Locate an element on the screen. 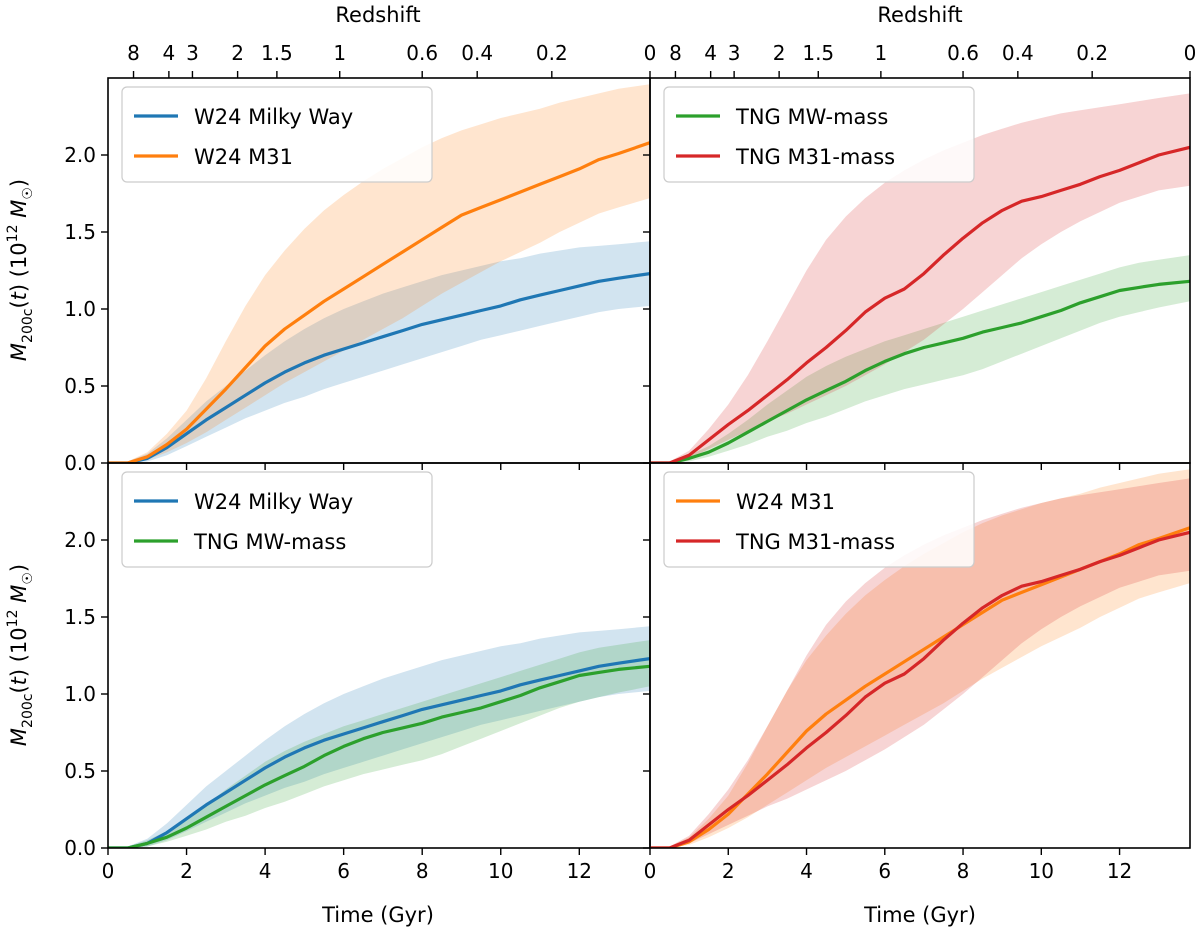 The height and width of the screenshot is (932, 1200). y-axis-title-top: M200c(t) (1012 M☉) is located at coordinates (20, 270).